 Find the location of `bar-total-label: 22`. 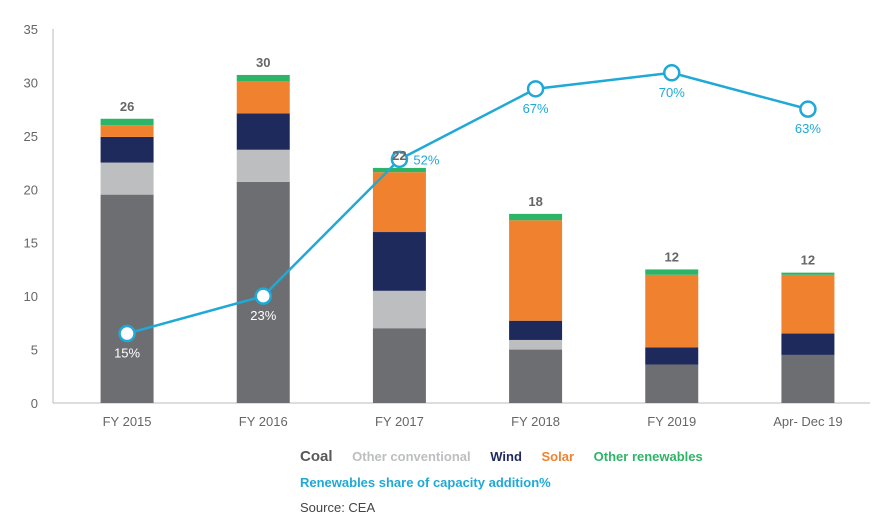

bar-total-label: 22 is located at coordinates (399, 155).